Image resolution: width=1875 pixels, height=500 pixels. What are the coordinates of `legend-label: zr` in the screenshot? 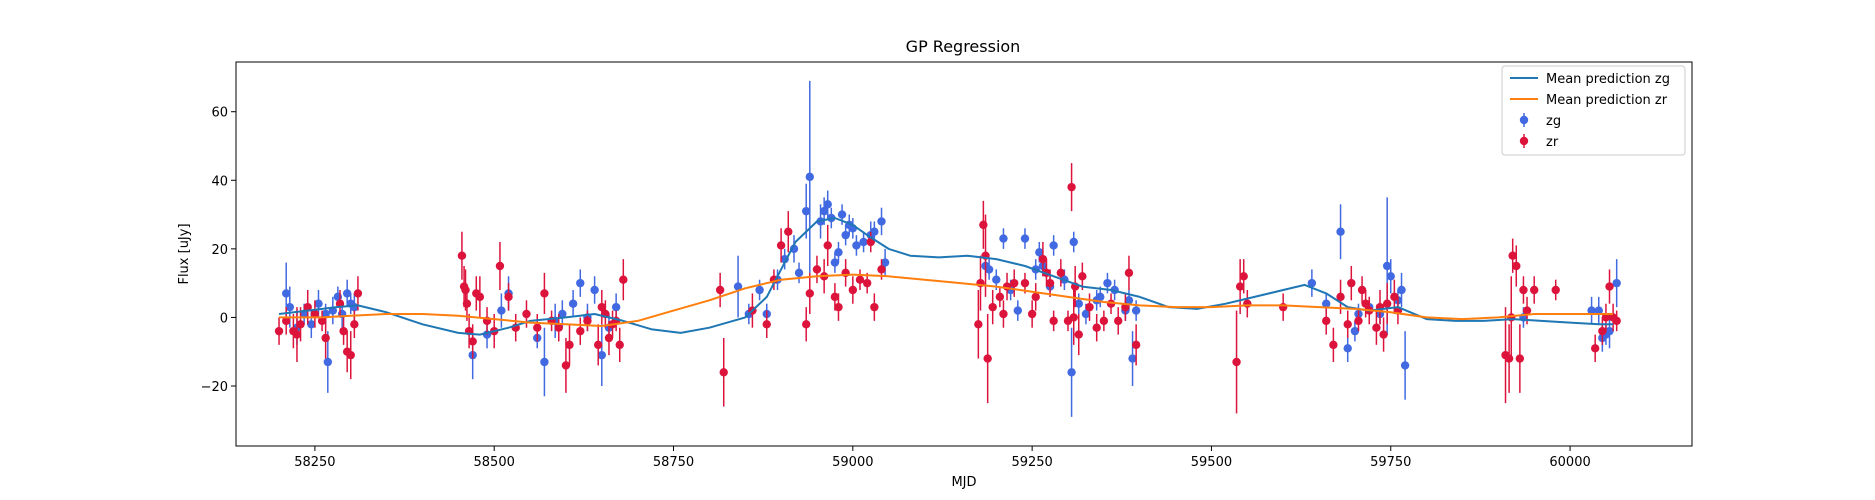 It's located at (1552, 142).